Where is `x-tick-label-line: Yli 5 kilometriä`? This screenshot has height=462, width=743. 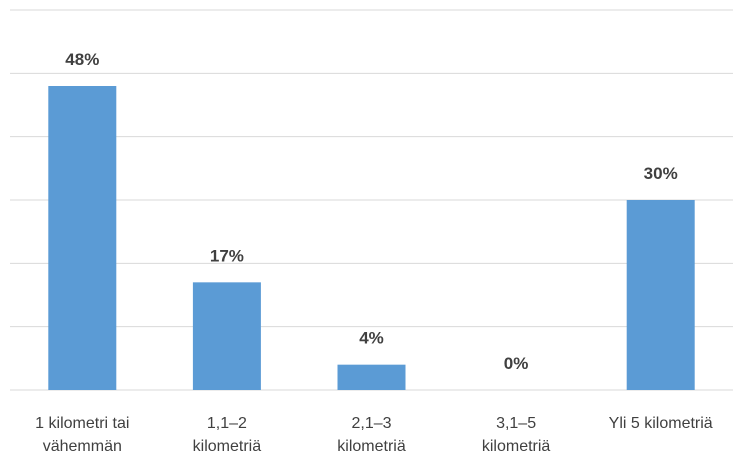 x-tick-label-line: Yli 5 kilometriä is located at coordinates (661, 423).